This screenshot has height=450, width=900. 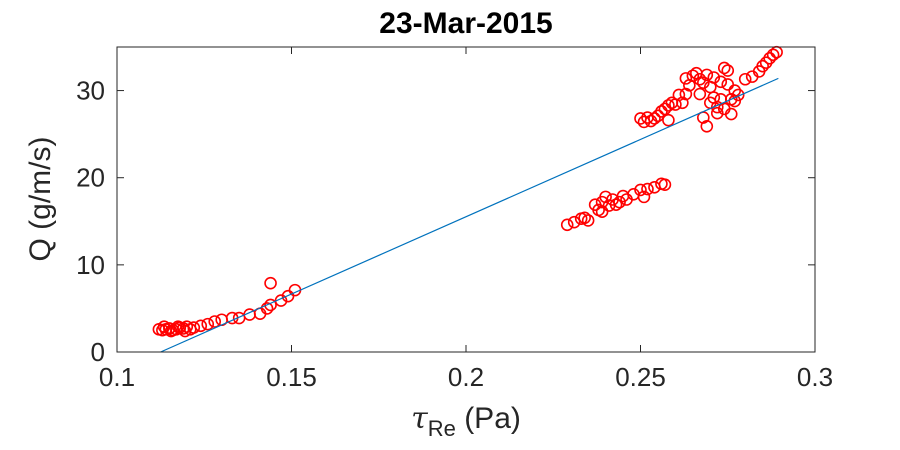 I want to click on x-axis-title: τRe (Pa), so click(x=466, y=421).